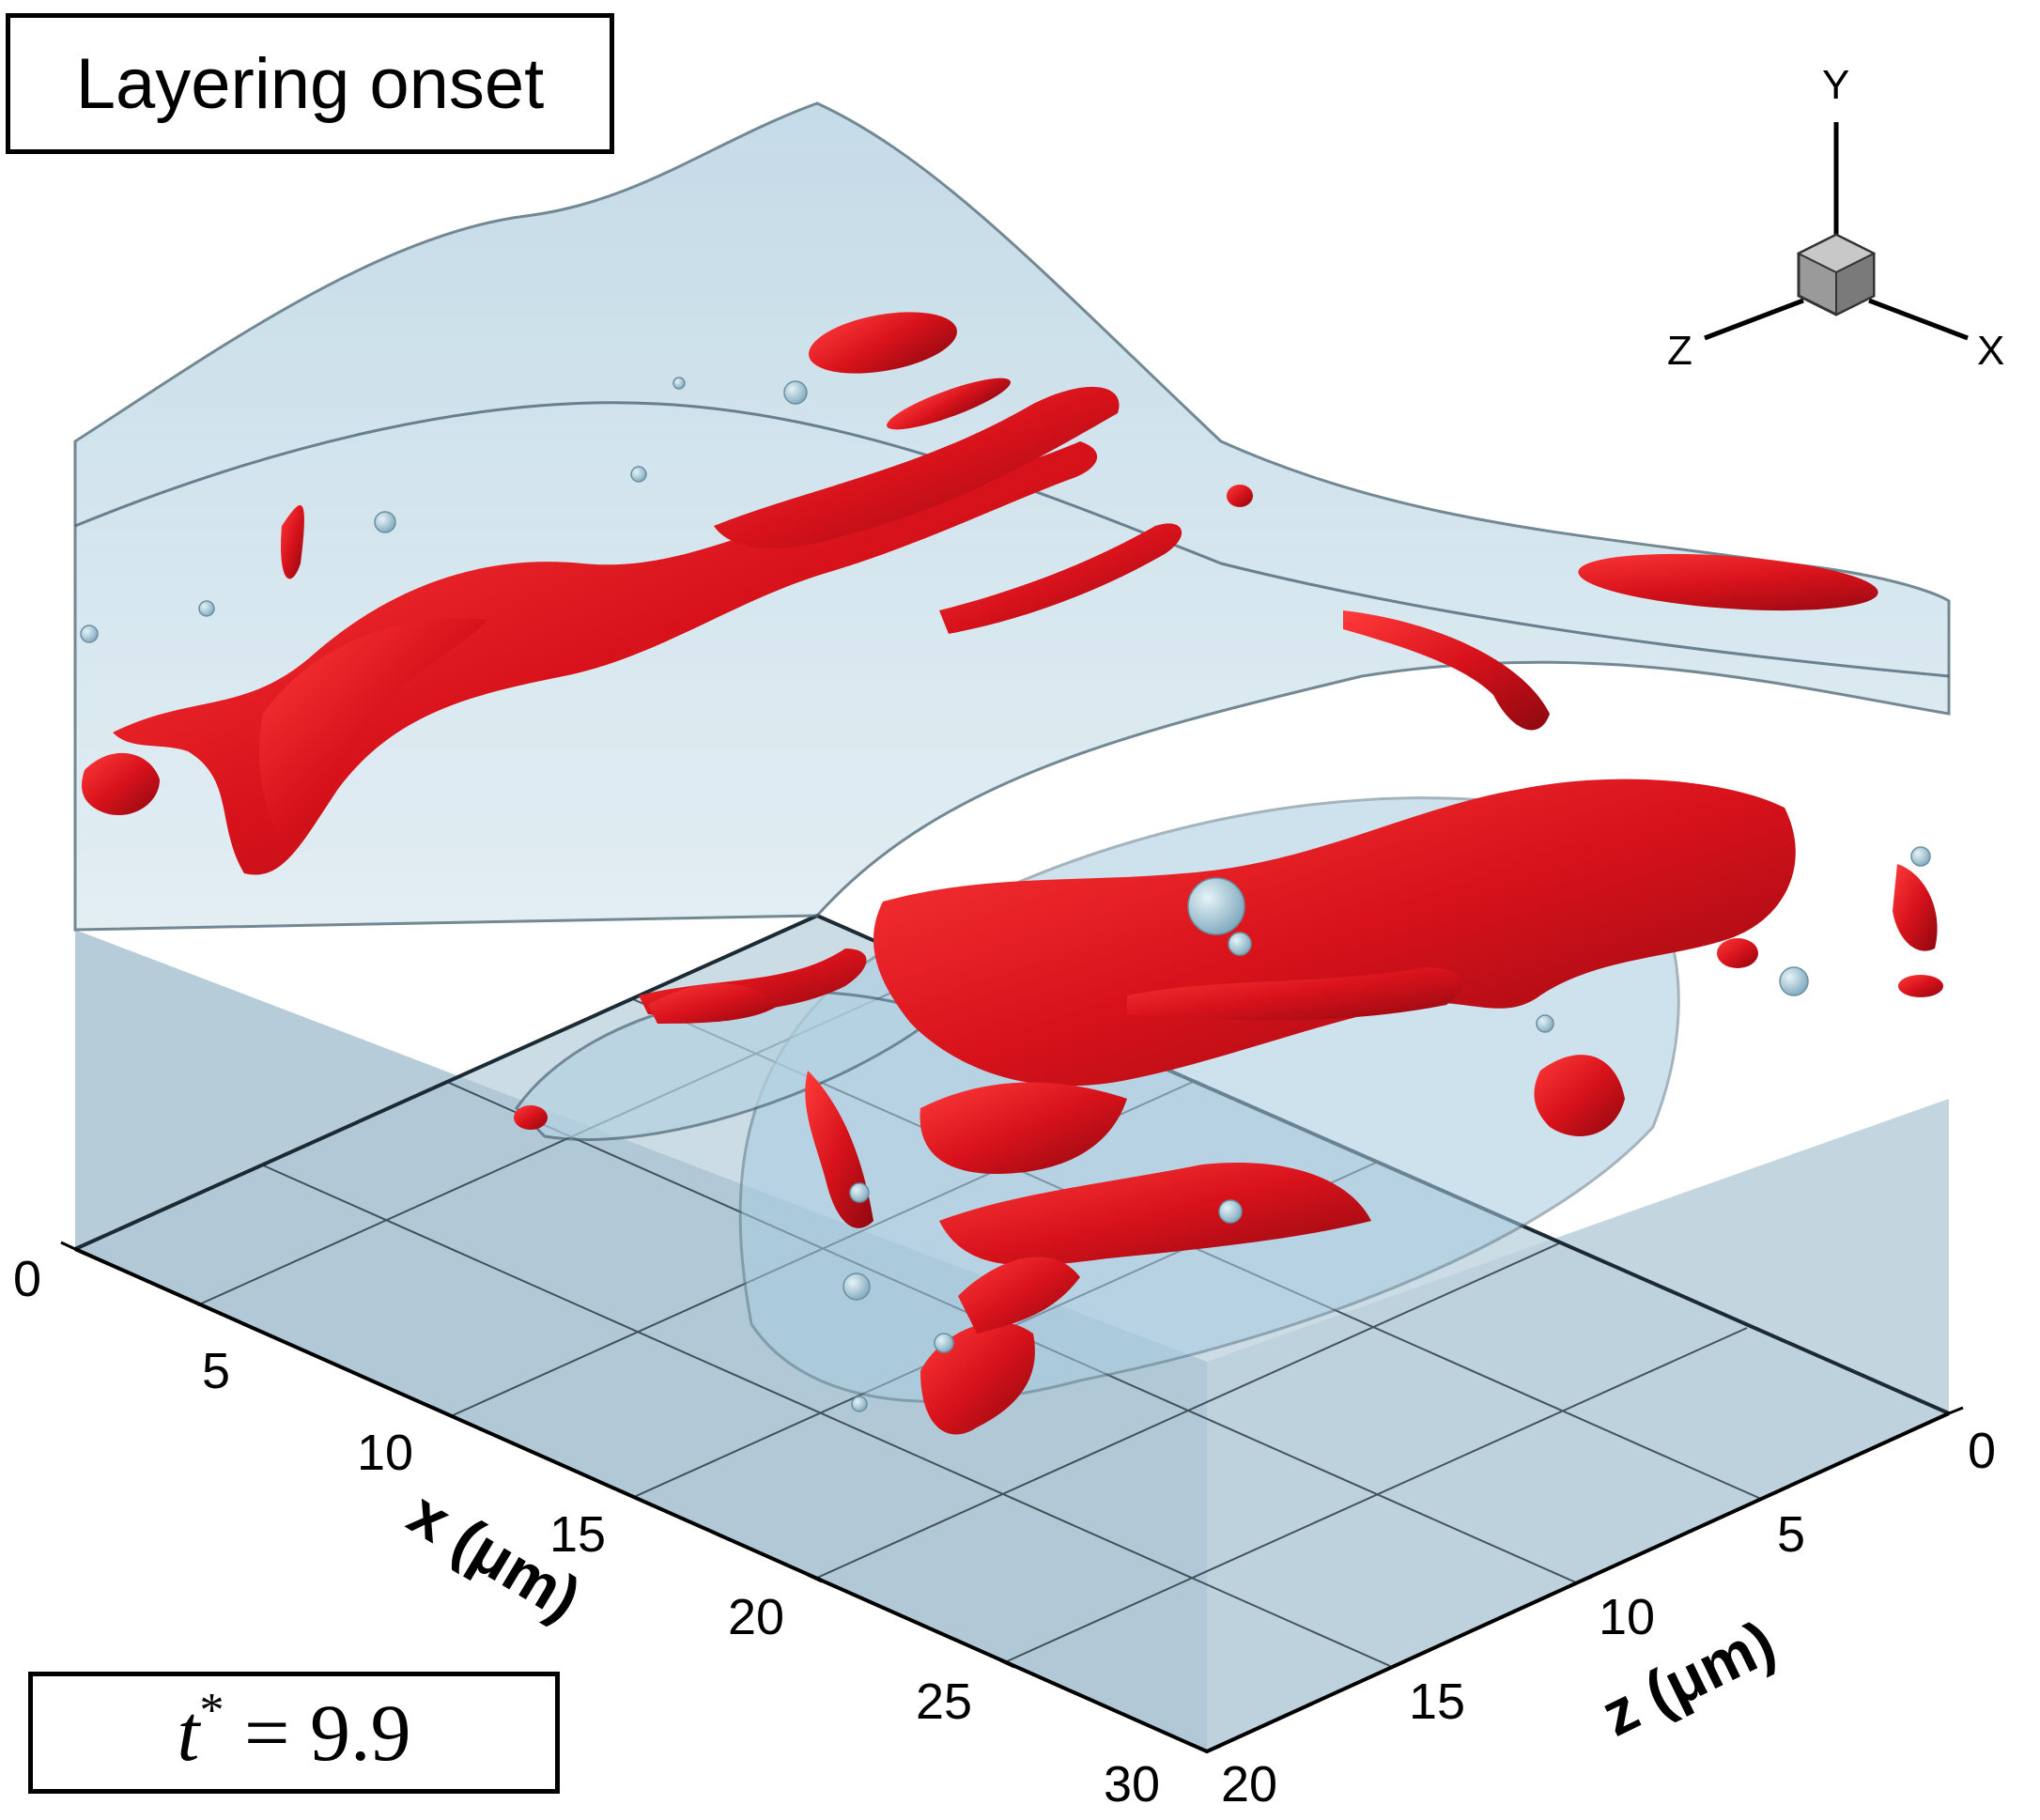  Describe the element at coordinates (1791, 1534) in the screenshot. I see `z-tick-label: 5` at that location.